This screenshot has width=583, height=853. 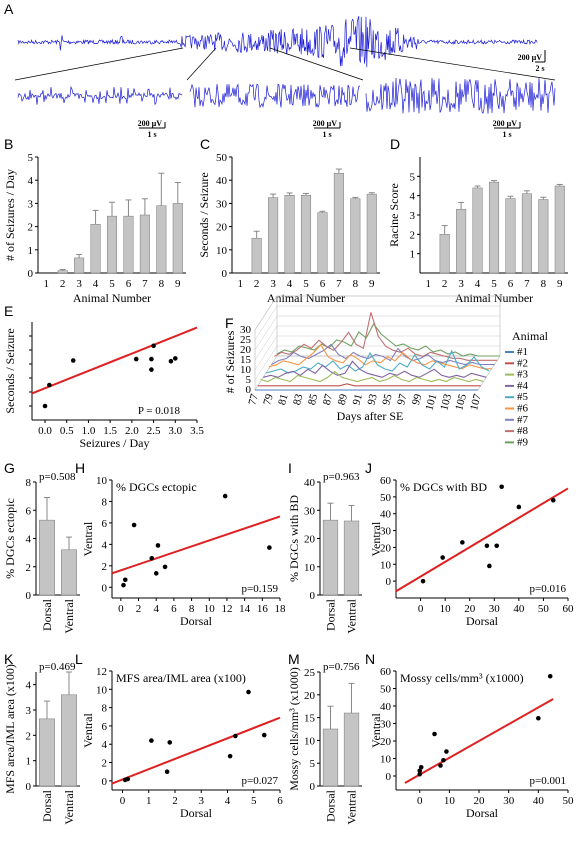 I want to click on x-tick-label: 30, so click(x=509, y=801).